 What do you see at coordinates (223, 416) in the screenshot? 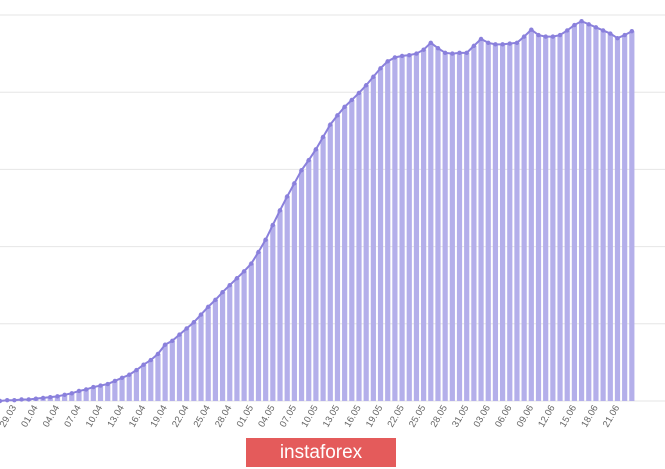
I see `x-tick-label: 28.04` at bounding box center [223, 416].